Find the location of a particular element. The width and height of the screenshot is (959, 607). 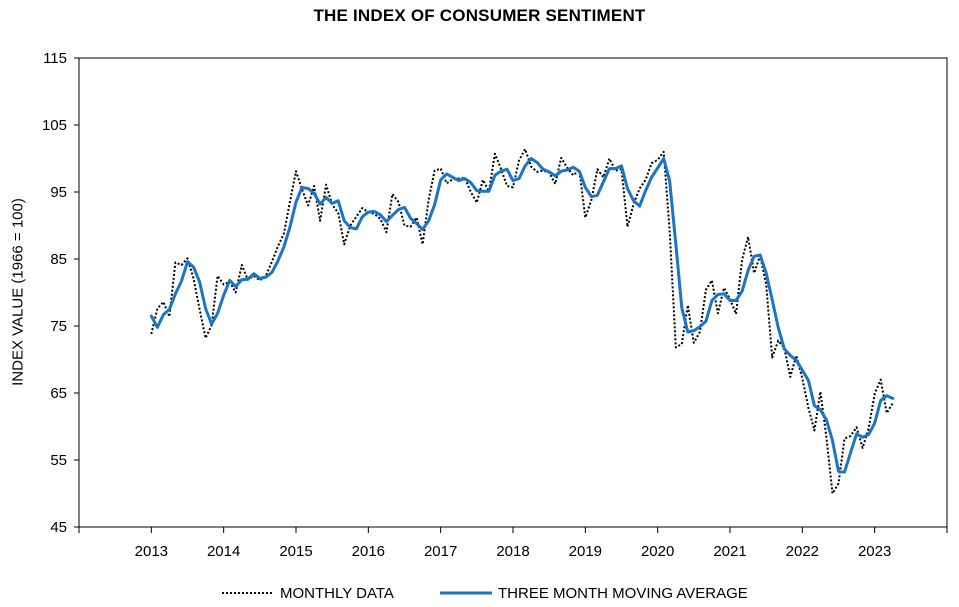

legend-swatch-solid is located at coordinates (466, 593).